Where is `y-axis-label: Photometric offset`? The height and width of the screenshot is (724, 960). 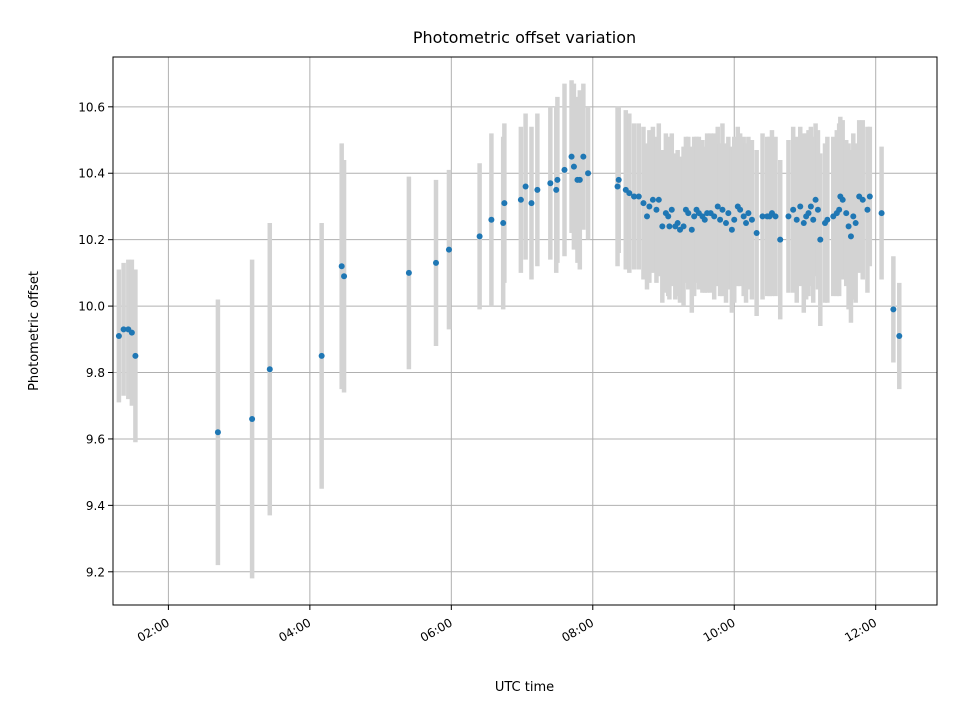 y-axis-label: Photometric offset is located at coordinates (34, 331).